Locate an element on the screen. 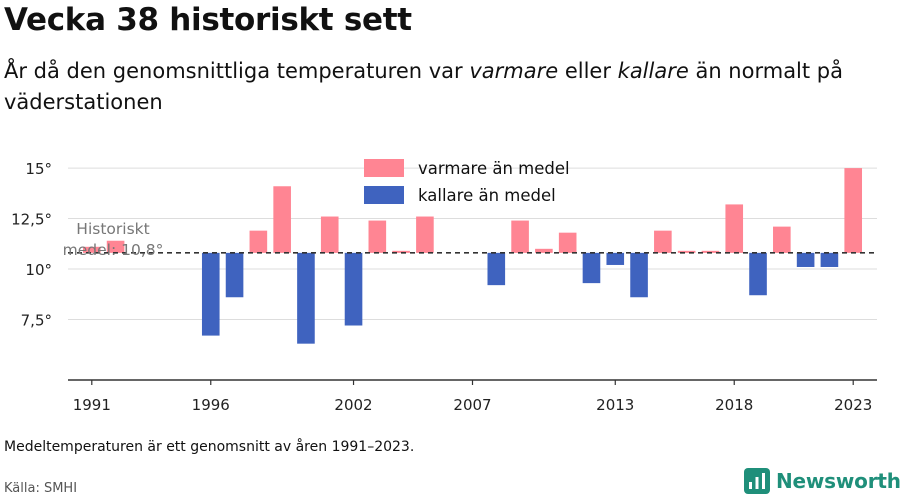  x-tick-label: 1996 is located at coordinates (211, 405).